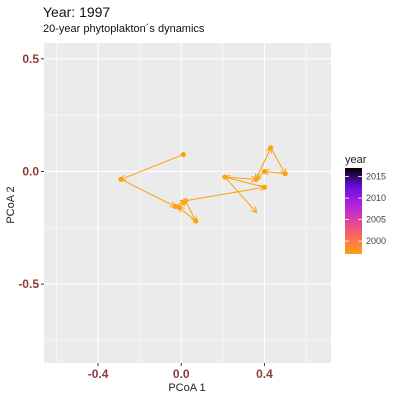 The image size is (400, 400). I want to click on x-axis-ticks: -0.4 0.0 0.4, so click(180, 372).